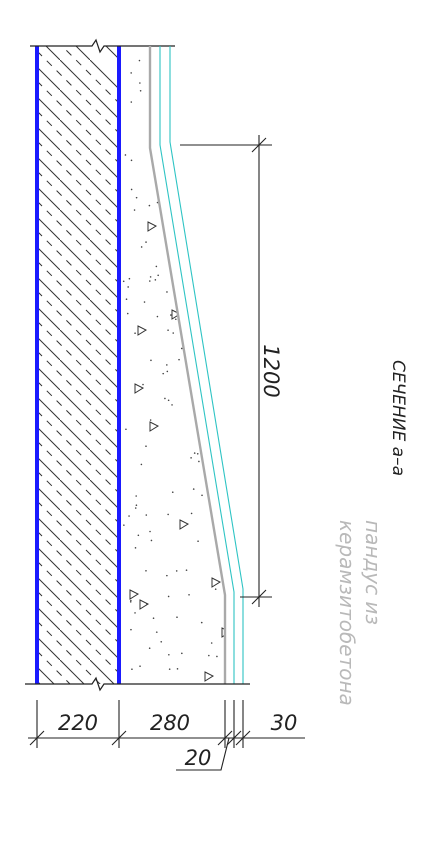  I want to click on material-note-line1: пандус из, so click(373, 572).